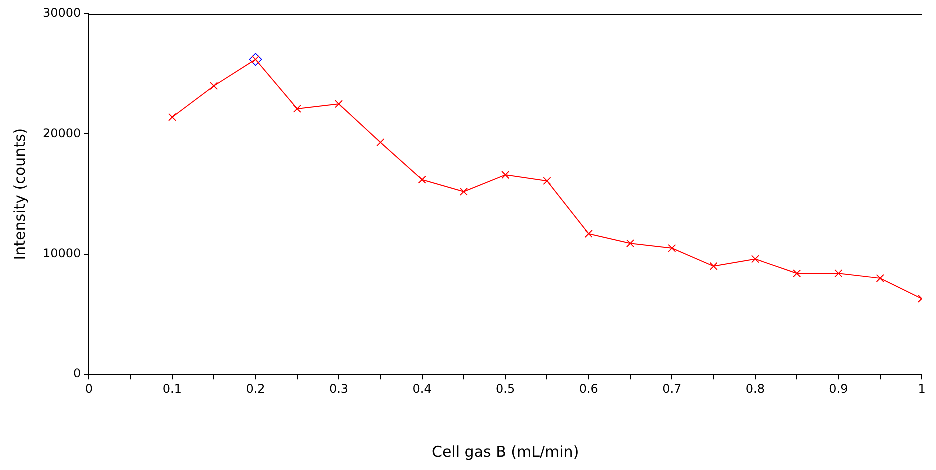 Image resolution: width=936 pixels, height=470 pixels. What do you see at coordinates (838, 389) in the screenshot?
I see `x-tick-label: 0.9` at bounding box center [838, 389].